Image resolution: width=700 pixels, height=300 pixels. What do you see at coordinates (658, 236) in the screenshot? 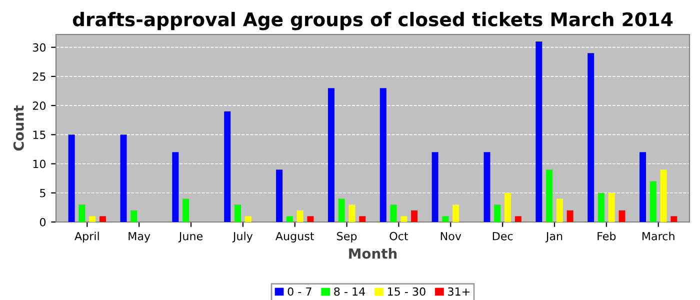
I see `x-tick-label: March` at bounding box center [658, 236].